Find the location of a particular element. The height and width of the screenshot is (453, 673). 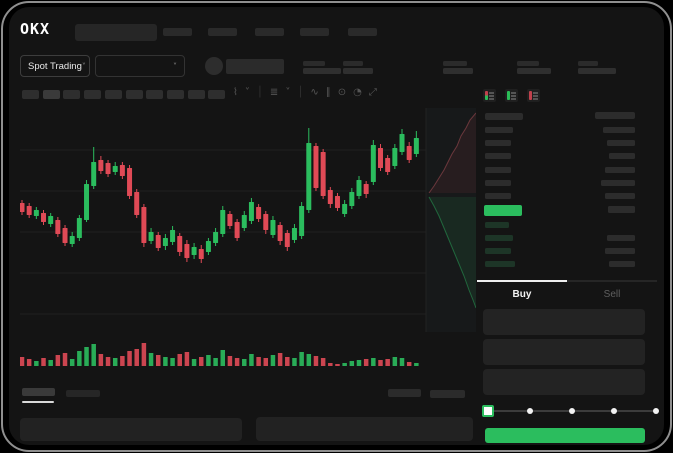

book-both-icon is located at coordinates (489, 95).